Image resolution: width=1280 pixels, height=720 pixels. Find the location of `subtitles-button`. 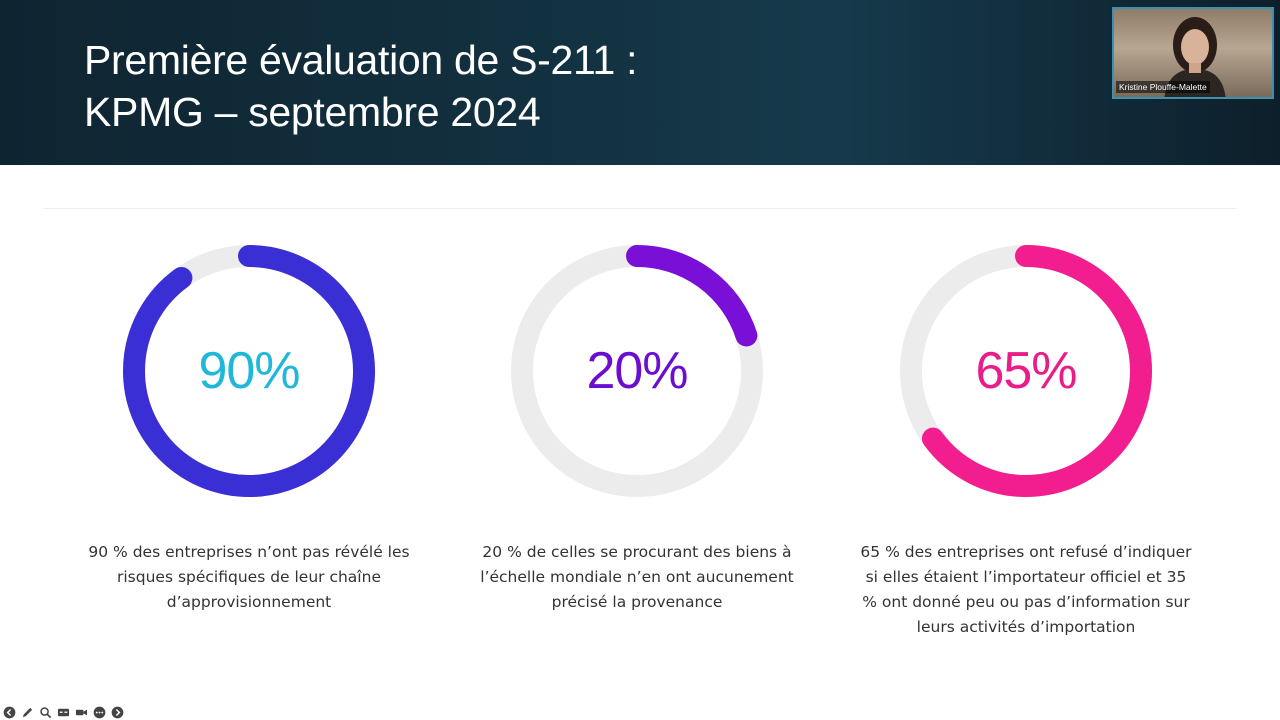

subtitles-button is located at coordinates (63, 712).